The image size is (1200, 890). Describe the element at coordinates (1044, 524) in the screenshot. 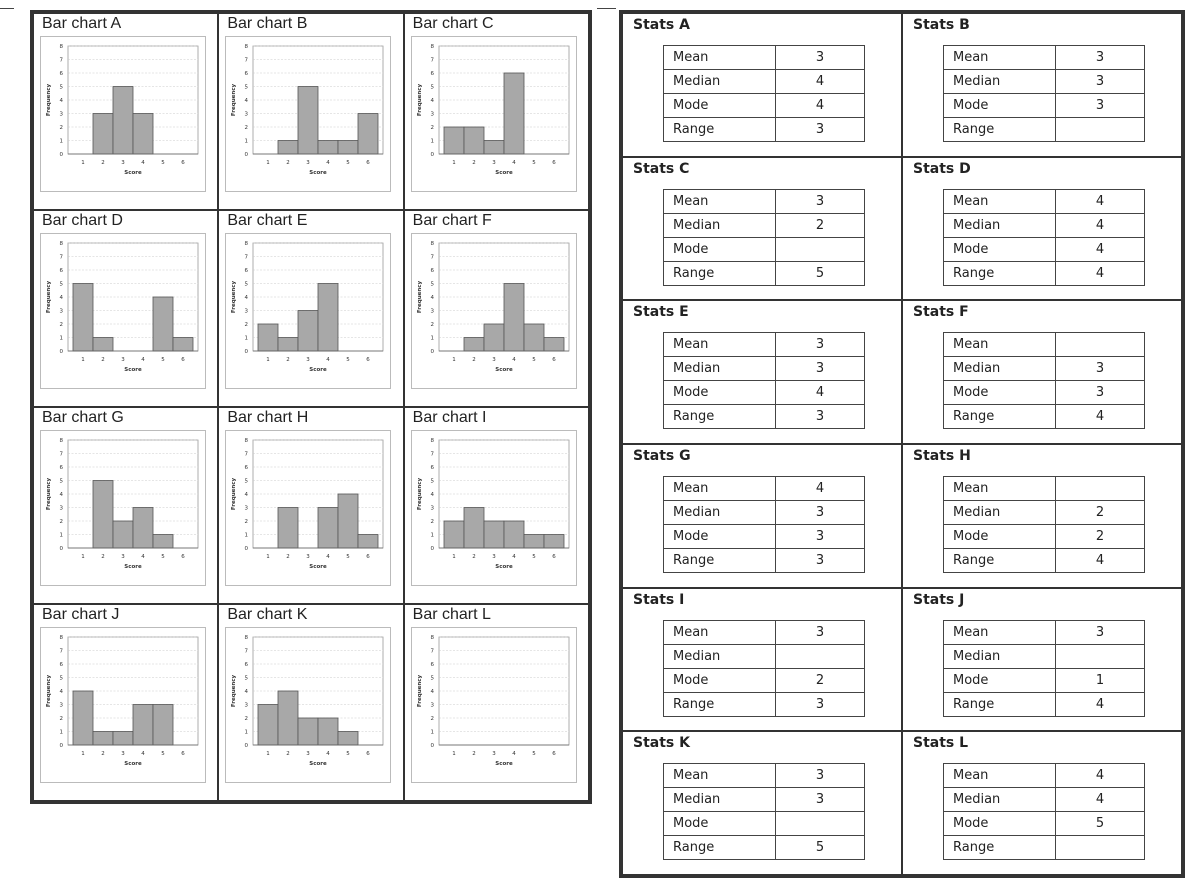

I see `stats-table: Mean Median 2 Mode 2 Range 4` at that location.